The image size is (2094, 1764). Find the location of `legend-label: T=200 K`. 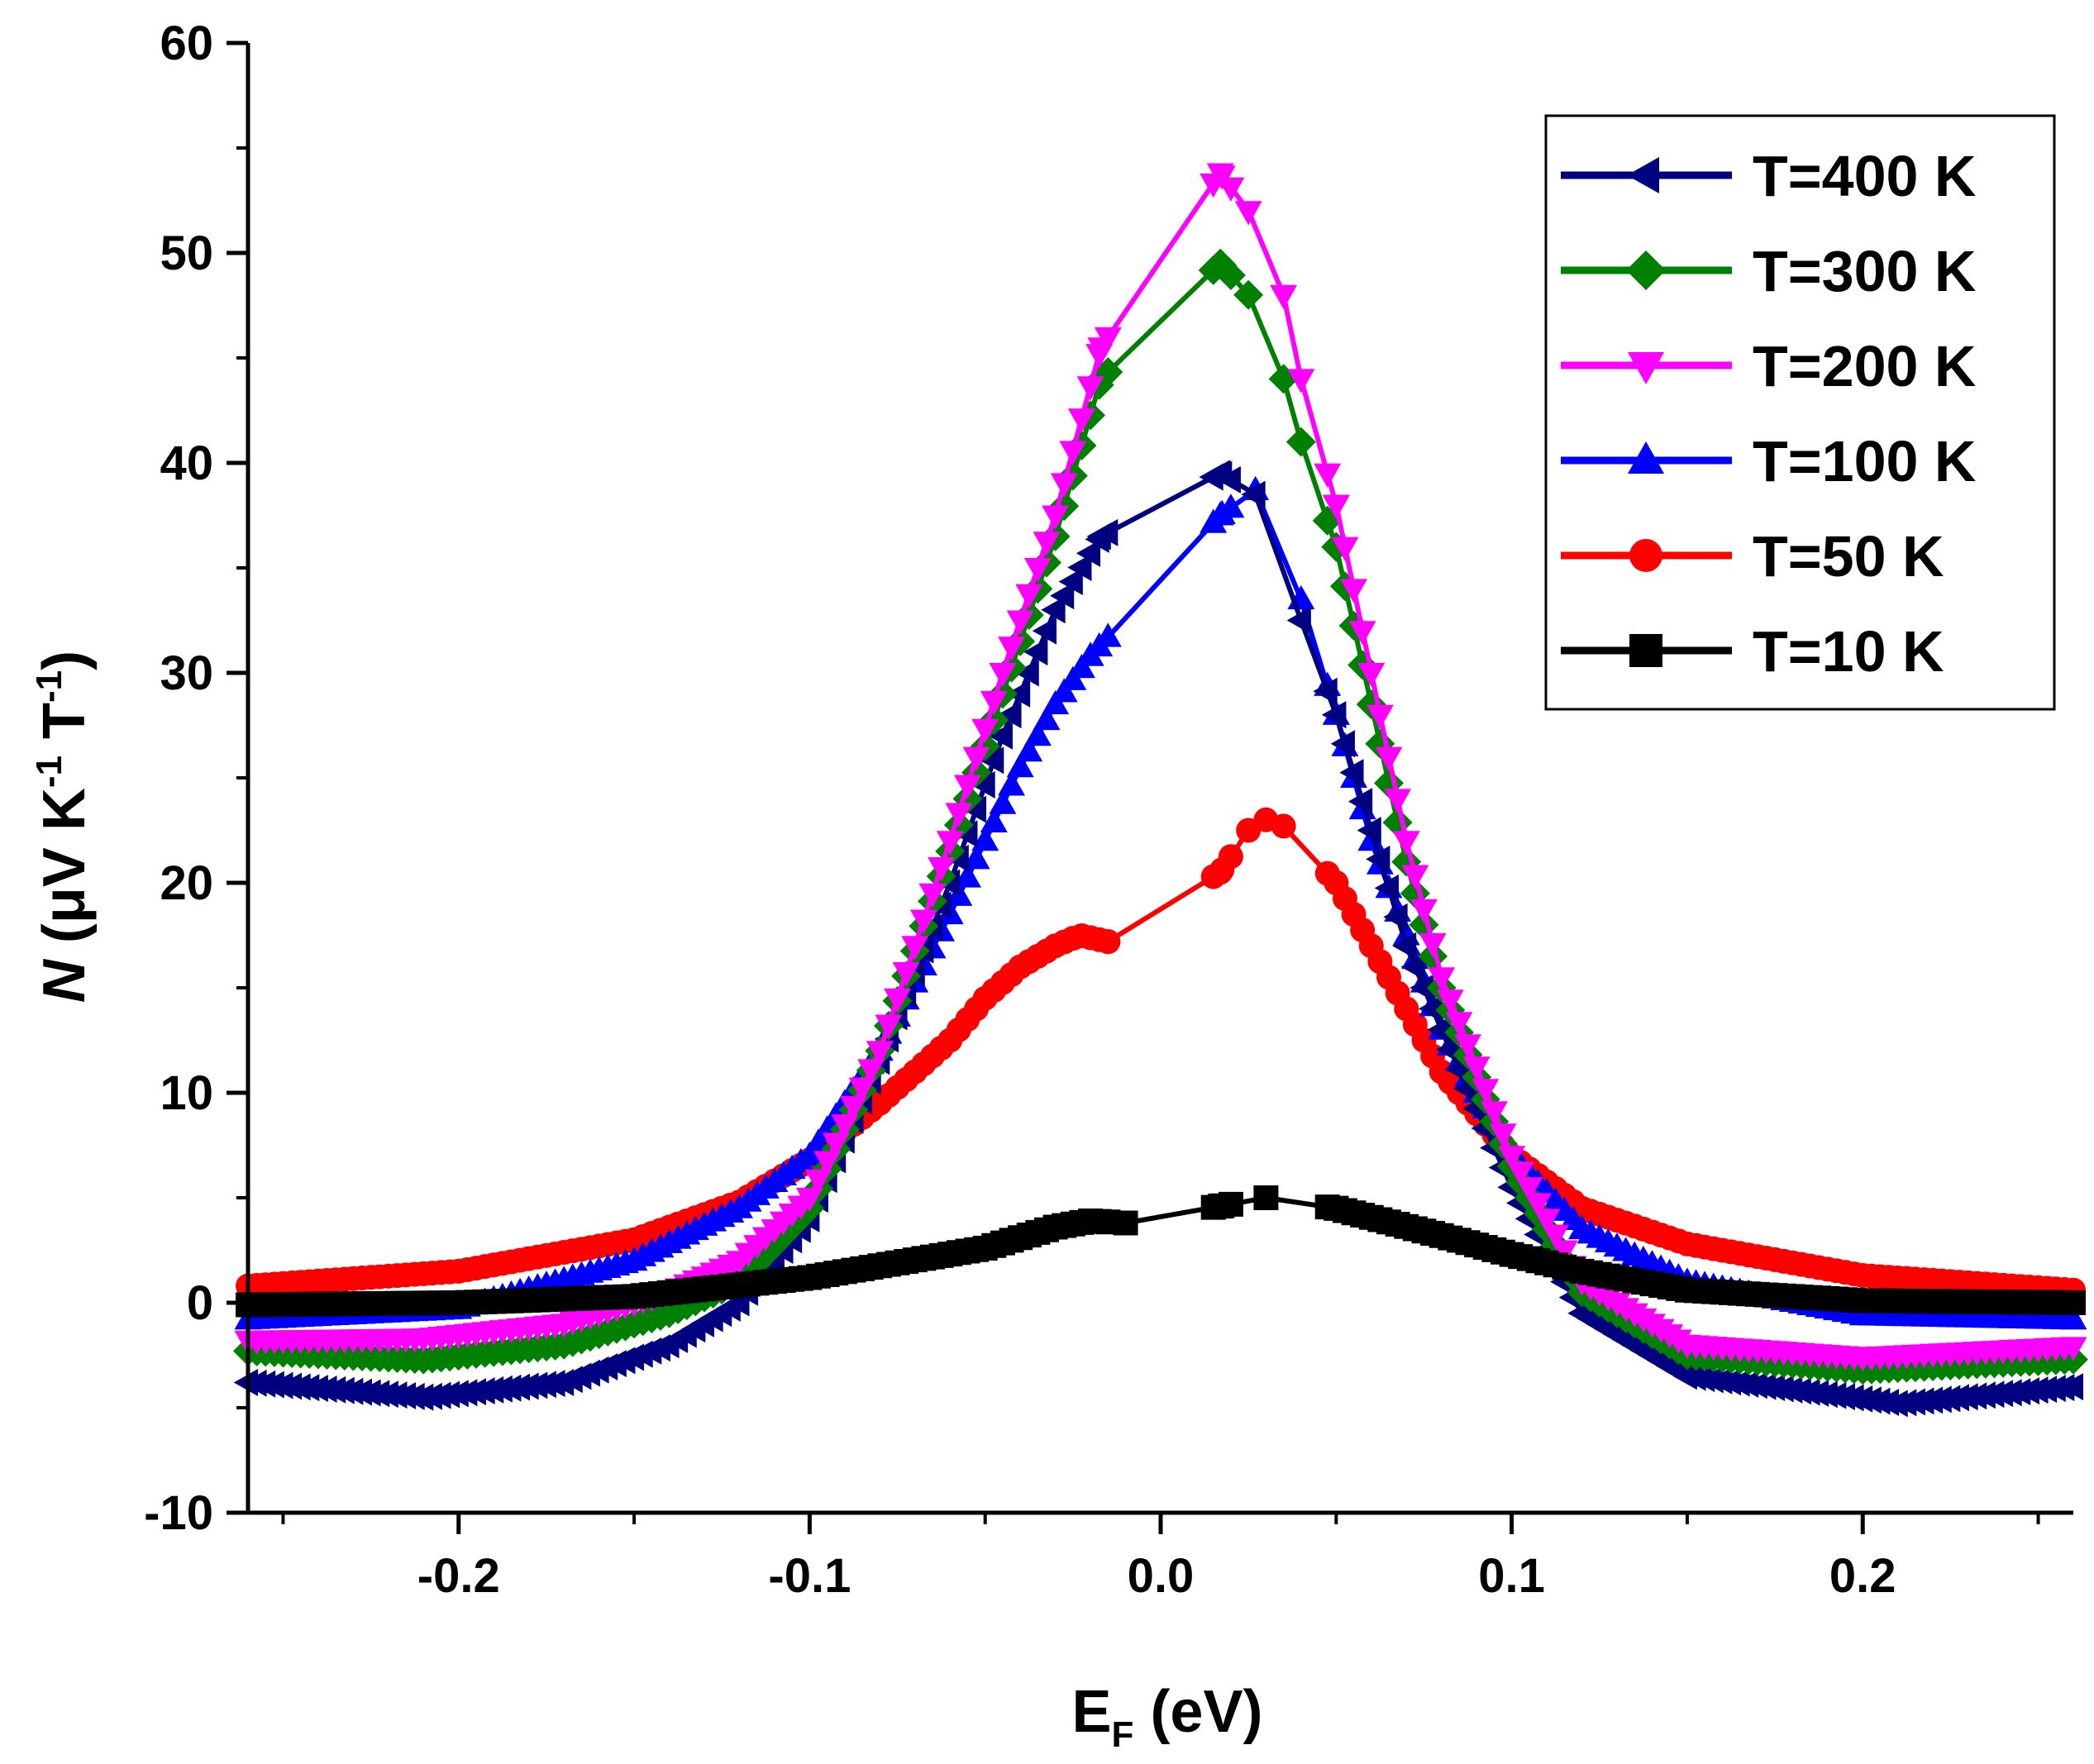

legend-label: T=200 K is located at coordinates (1864, 366).